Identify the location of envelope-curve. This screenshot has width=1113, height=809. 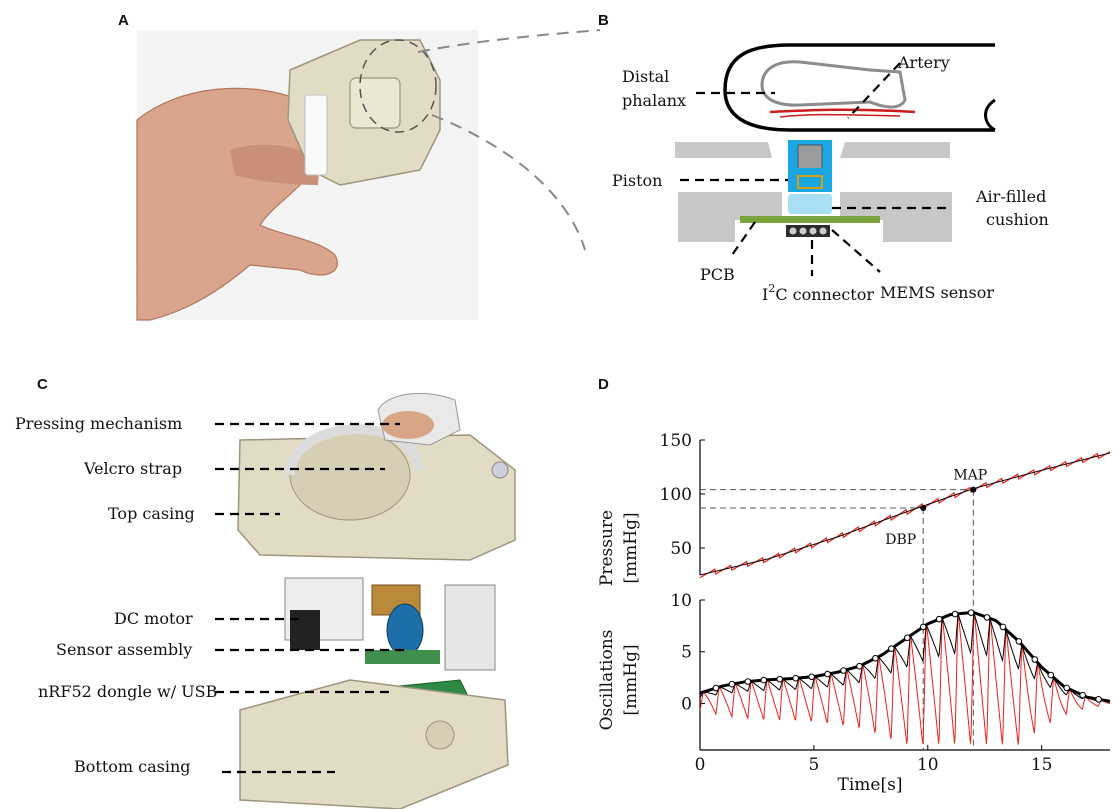
(905, 656).